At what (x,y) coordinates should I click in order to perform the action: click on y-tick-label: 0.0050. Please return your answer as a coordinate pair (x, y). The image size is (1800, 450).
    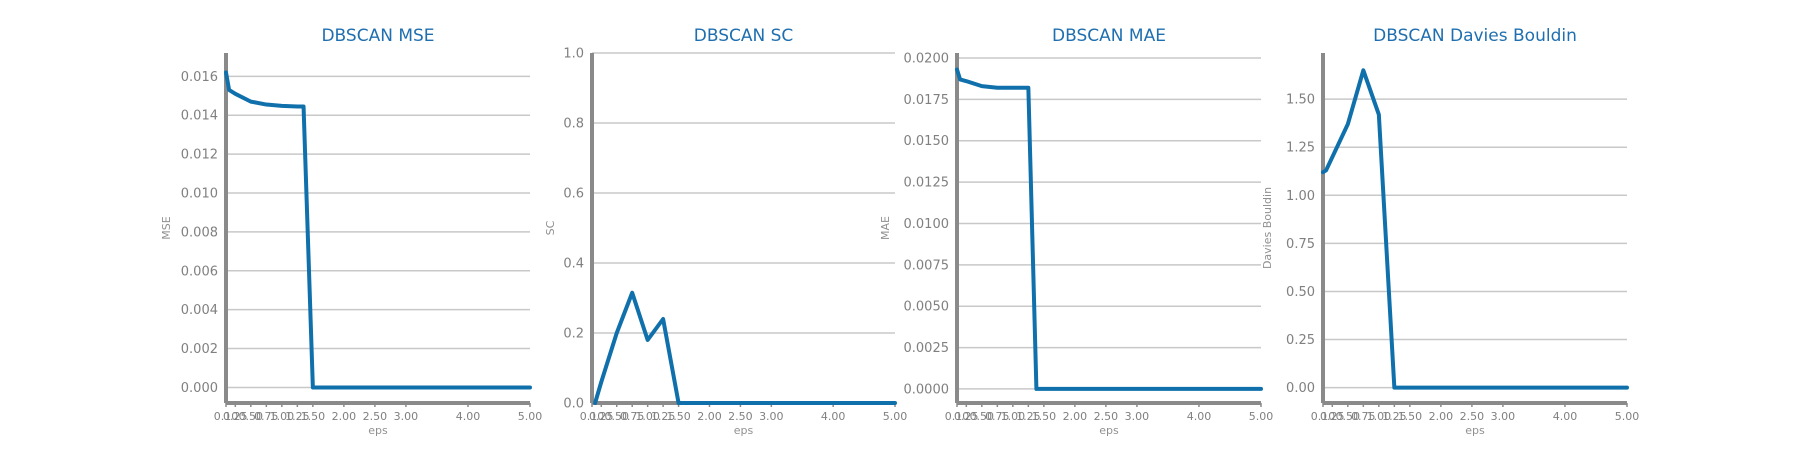
    Looking at the image, I should click on (927, 307).